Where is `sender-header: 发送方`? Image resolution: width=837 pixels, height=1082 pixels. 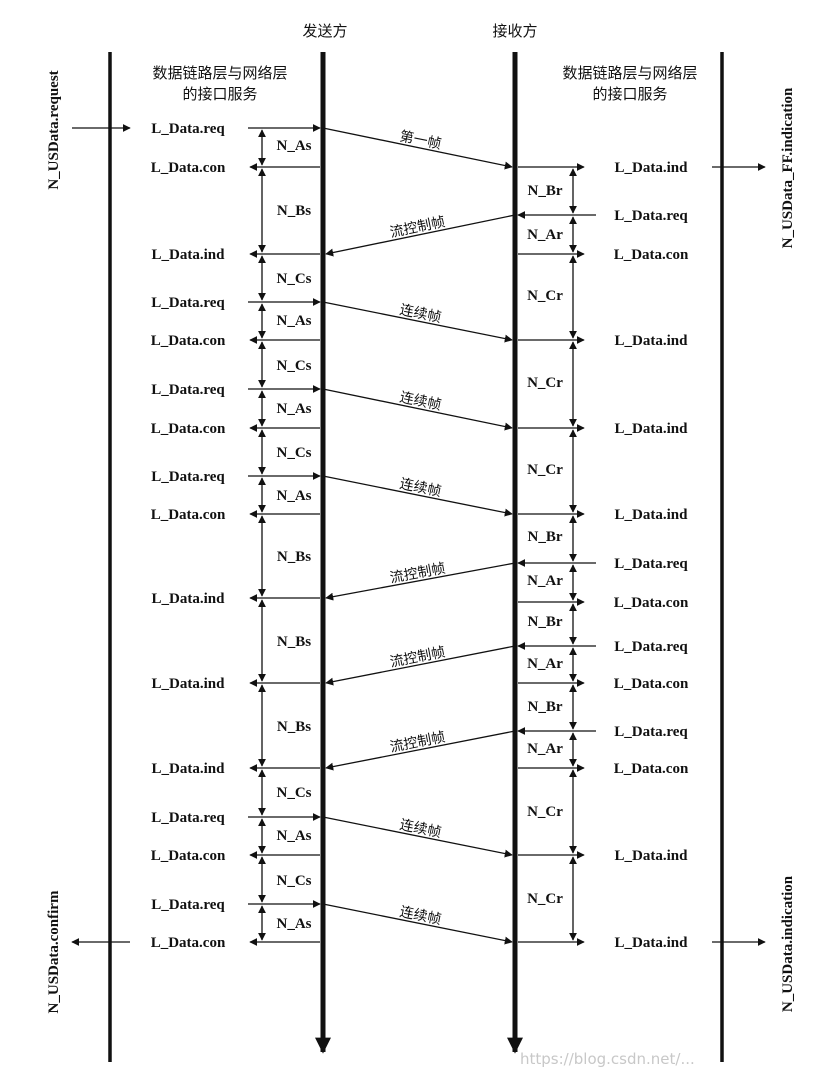 sender-header: 发送方 is located at coordinates (324, 31).